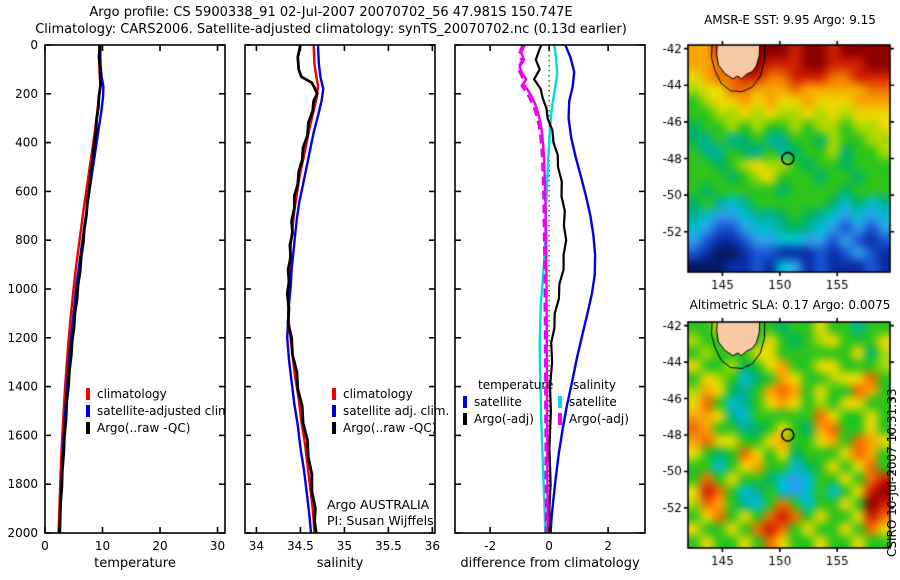 This screenshot has height=580, width=900. I want to click on difference-legend-salinity: salinity satellite Argo(-adj), so click(593, 402).